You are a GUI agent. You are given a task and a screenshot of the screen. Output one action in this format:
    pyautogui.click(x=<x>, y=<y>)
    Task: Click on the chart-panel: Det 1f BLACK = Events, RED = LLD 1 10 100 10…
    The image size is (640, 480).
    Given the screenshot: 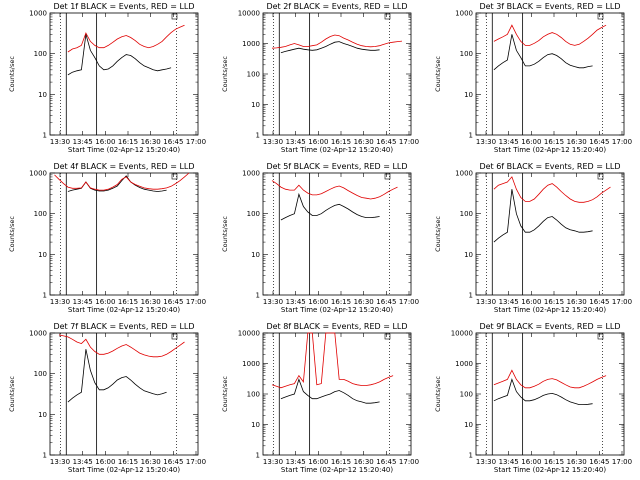 What is the action you would take?
    pyautogui.click(x=107, y=78)
    